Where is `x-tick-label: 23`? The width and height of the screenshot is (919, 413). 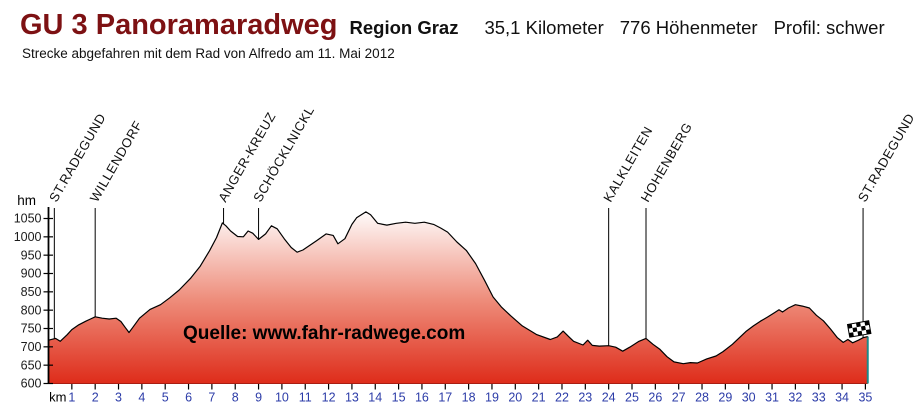 x-tick-label: 23 is located at coordinates (585, 398).